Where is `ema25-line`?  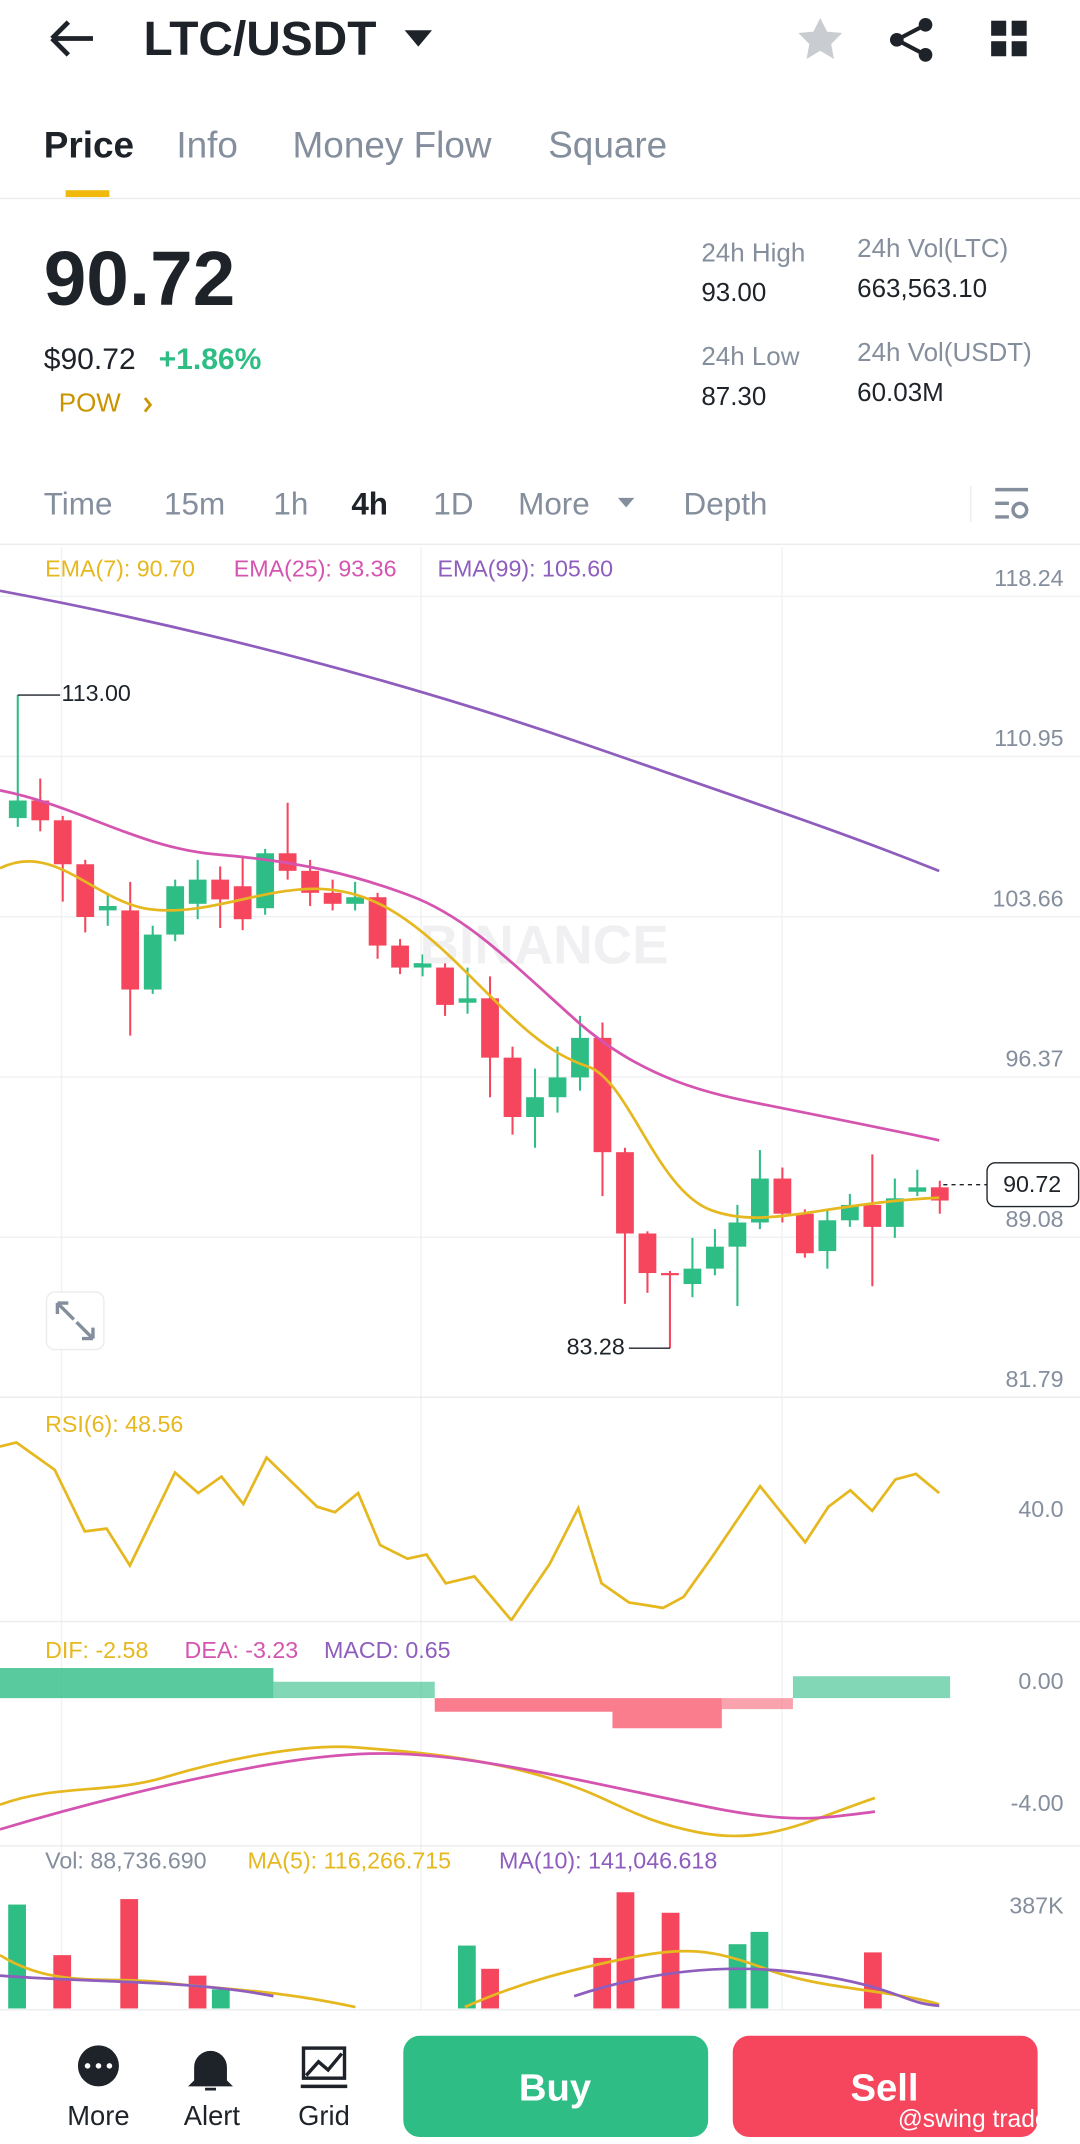 ema25-line is located at coordinates (470, 965).